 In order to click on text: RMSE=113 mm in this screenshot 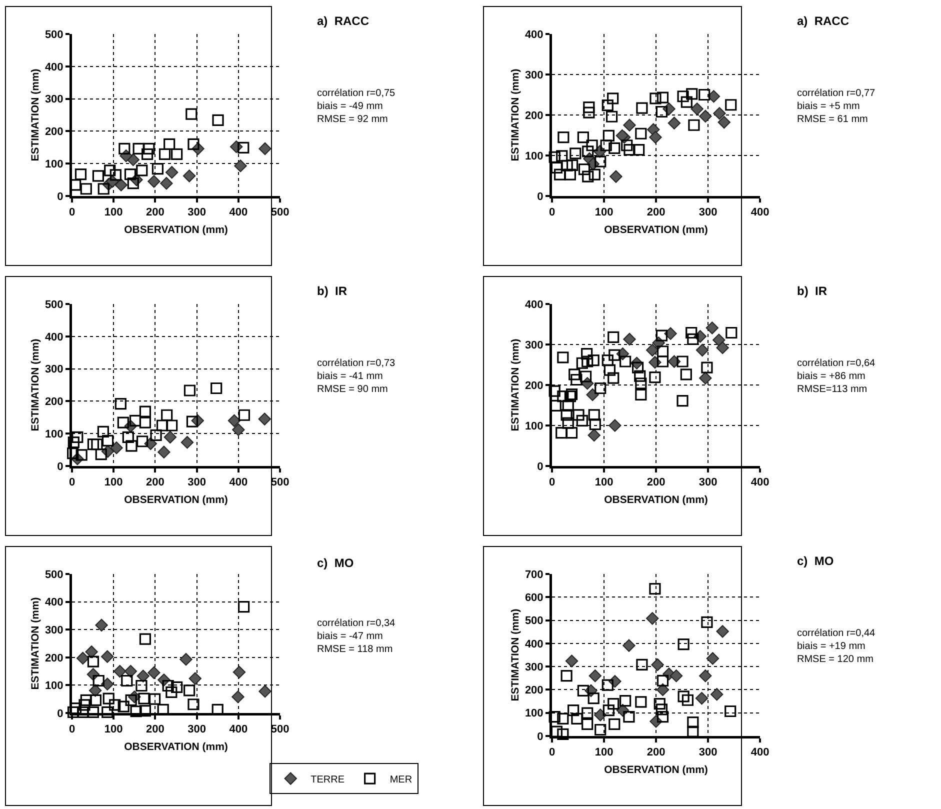, I will do `click(832, 389)`.